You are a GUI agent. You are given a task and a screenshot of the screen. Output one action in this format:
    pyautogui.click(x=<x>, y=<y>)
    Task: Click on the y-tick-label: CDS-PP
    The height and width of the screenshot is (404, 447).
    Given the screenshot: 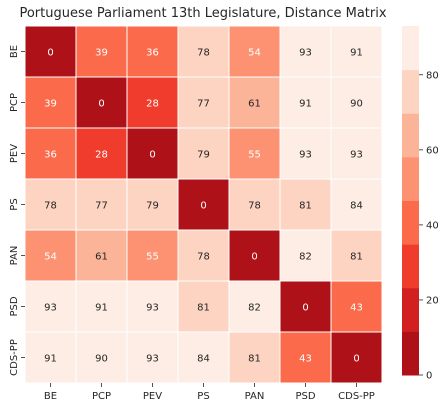 What is the action you would take?
    pyautogui.click(x=14, y=357)
    